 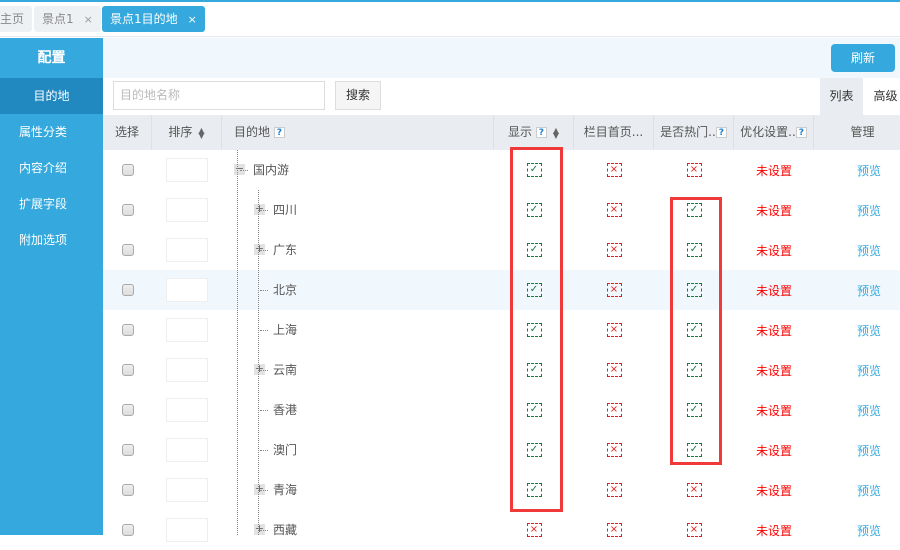 What do you see at coordinates (863, 58) in the screenshot?
I see `refresh-button: 刷新` at bounding box center [863, 58].